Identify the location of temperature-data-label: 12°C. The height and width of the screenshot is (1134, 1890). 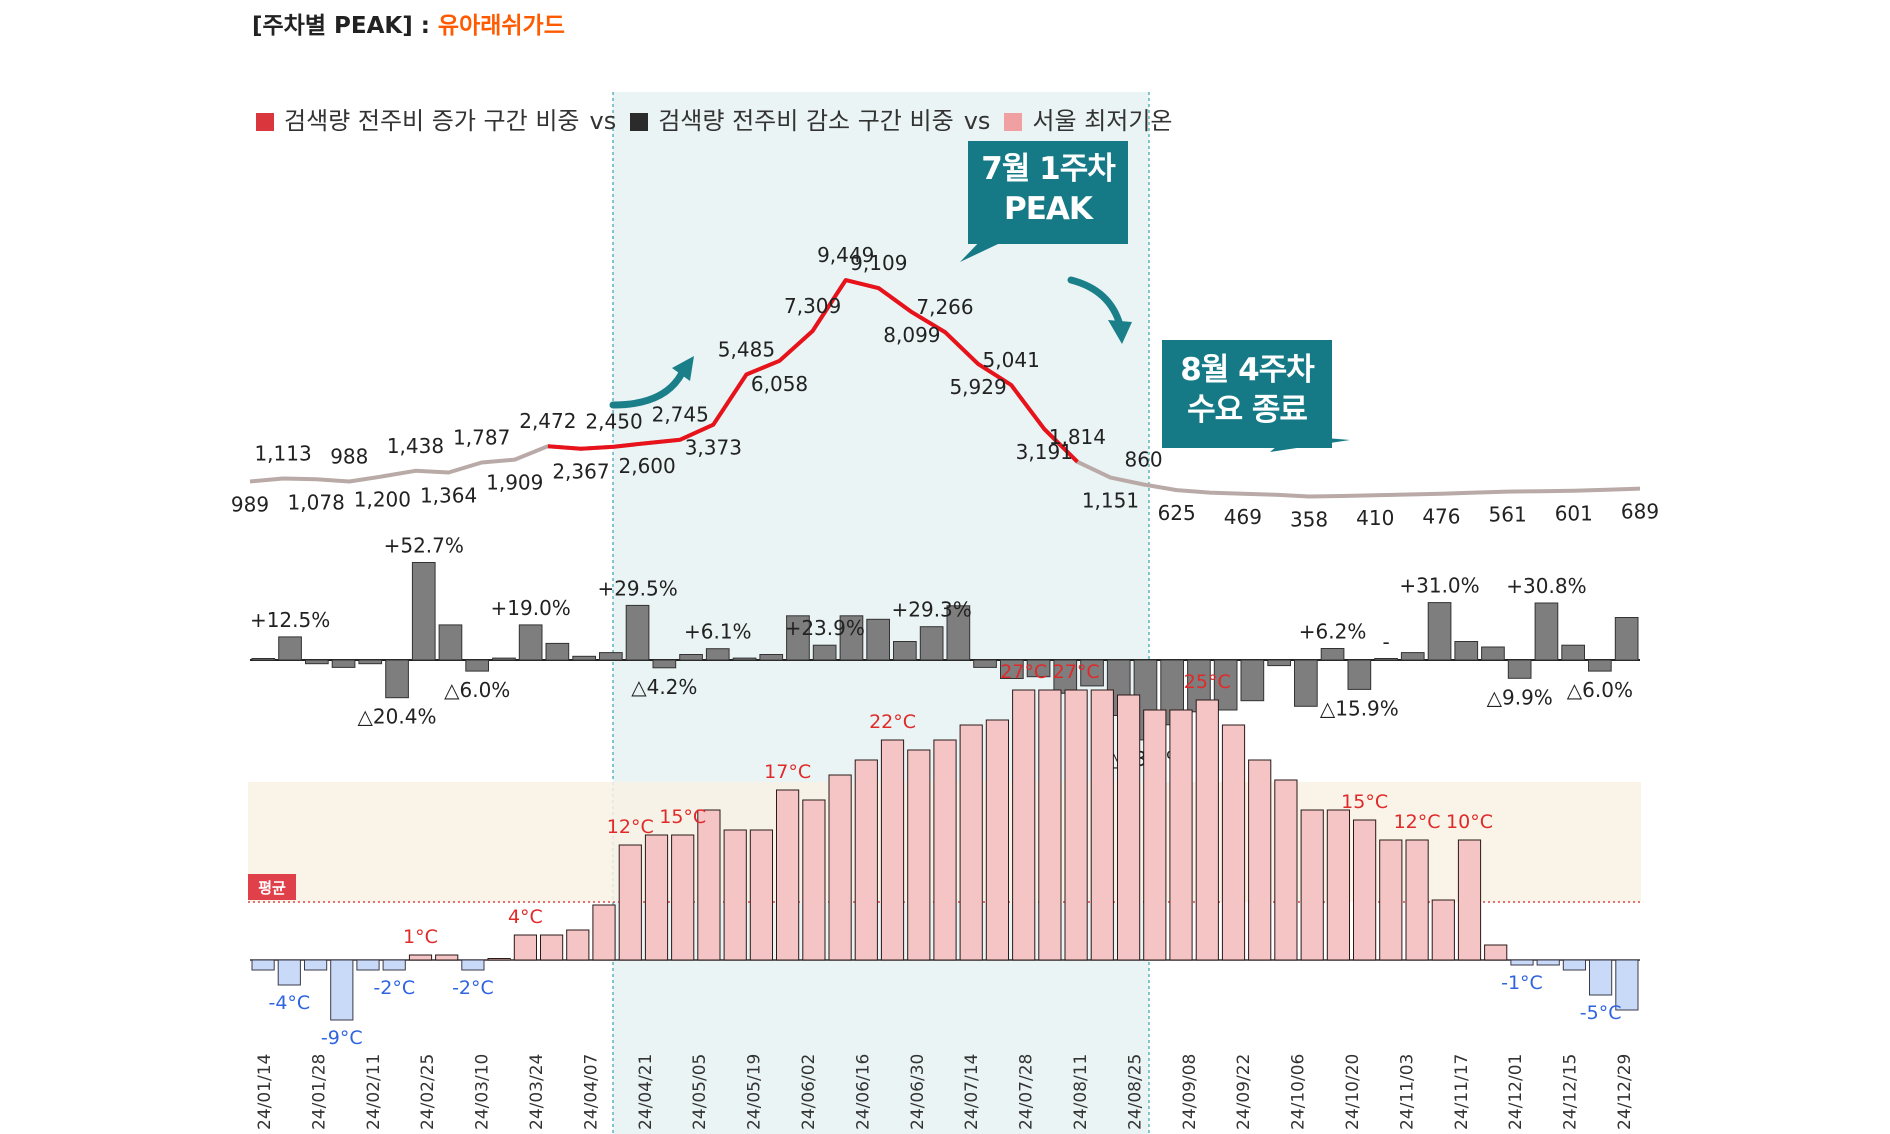
(1417, 822).